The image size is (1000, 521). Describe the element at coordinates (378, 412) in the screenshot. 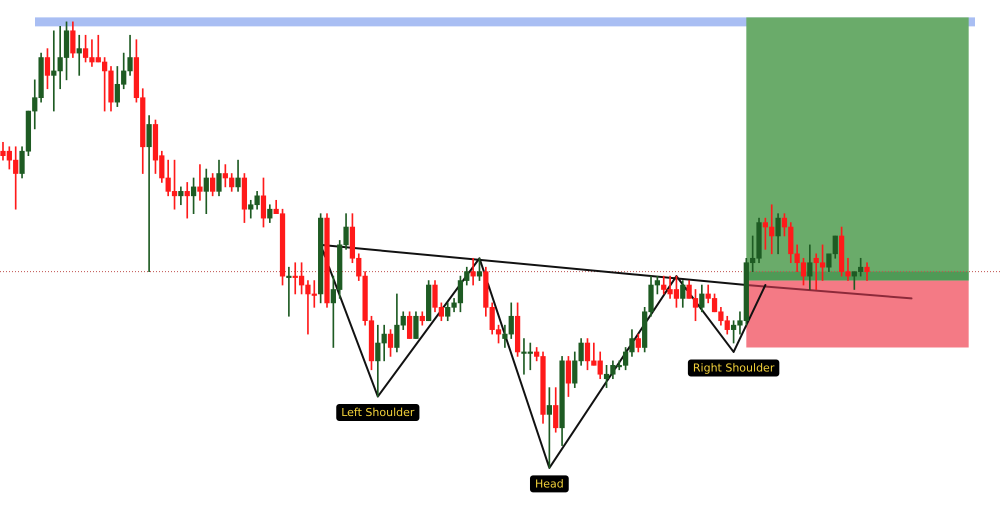

I see `annotation: Left Shoulder` at that location.